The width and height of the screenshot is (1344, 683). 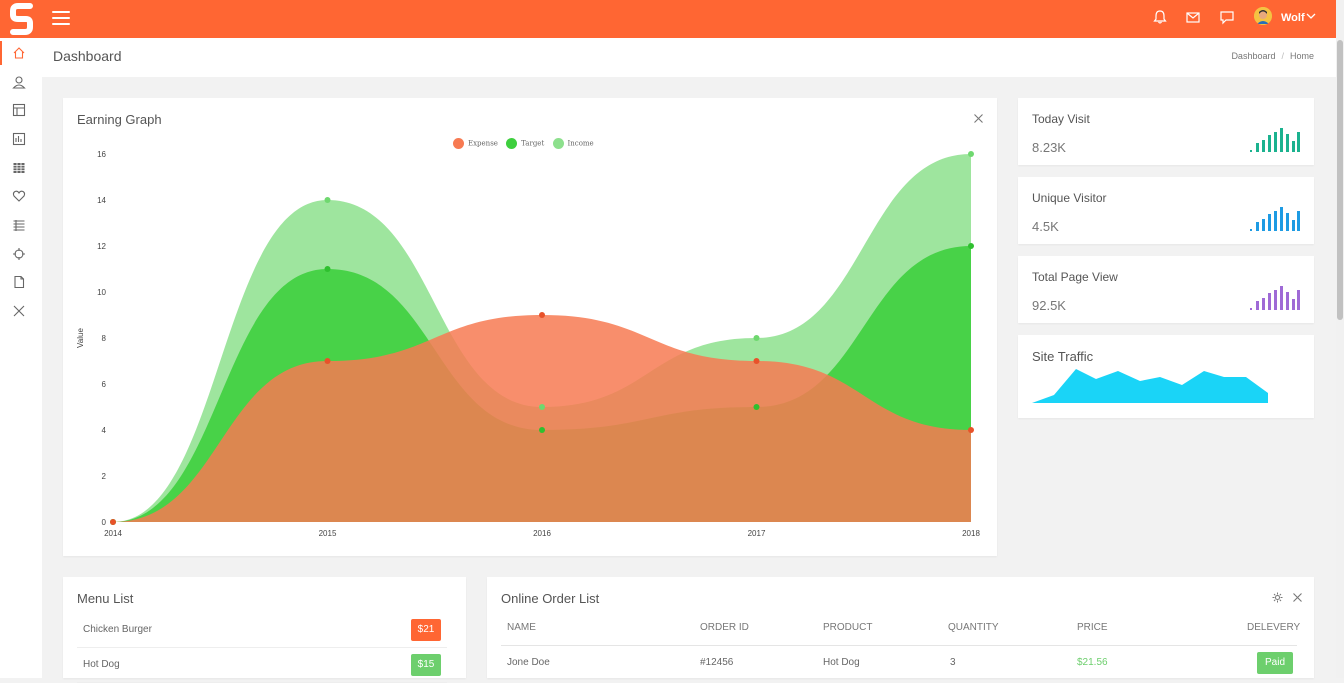 I want to click on sidebar-item-close, so click(x=21, y=311).